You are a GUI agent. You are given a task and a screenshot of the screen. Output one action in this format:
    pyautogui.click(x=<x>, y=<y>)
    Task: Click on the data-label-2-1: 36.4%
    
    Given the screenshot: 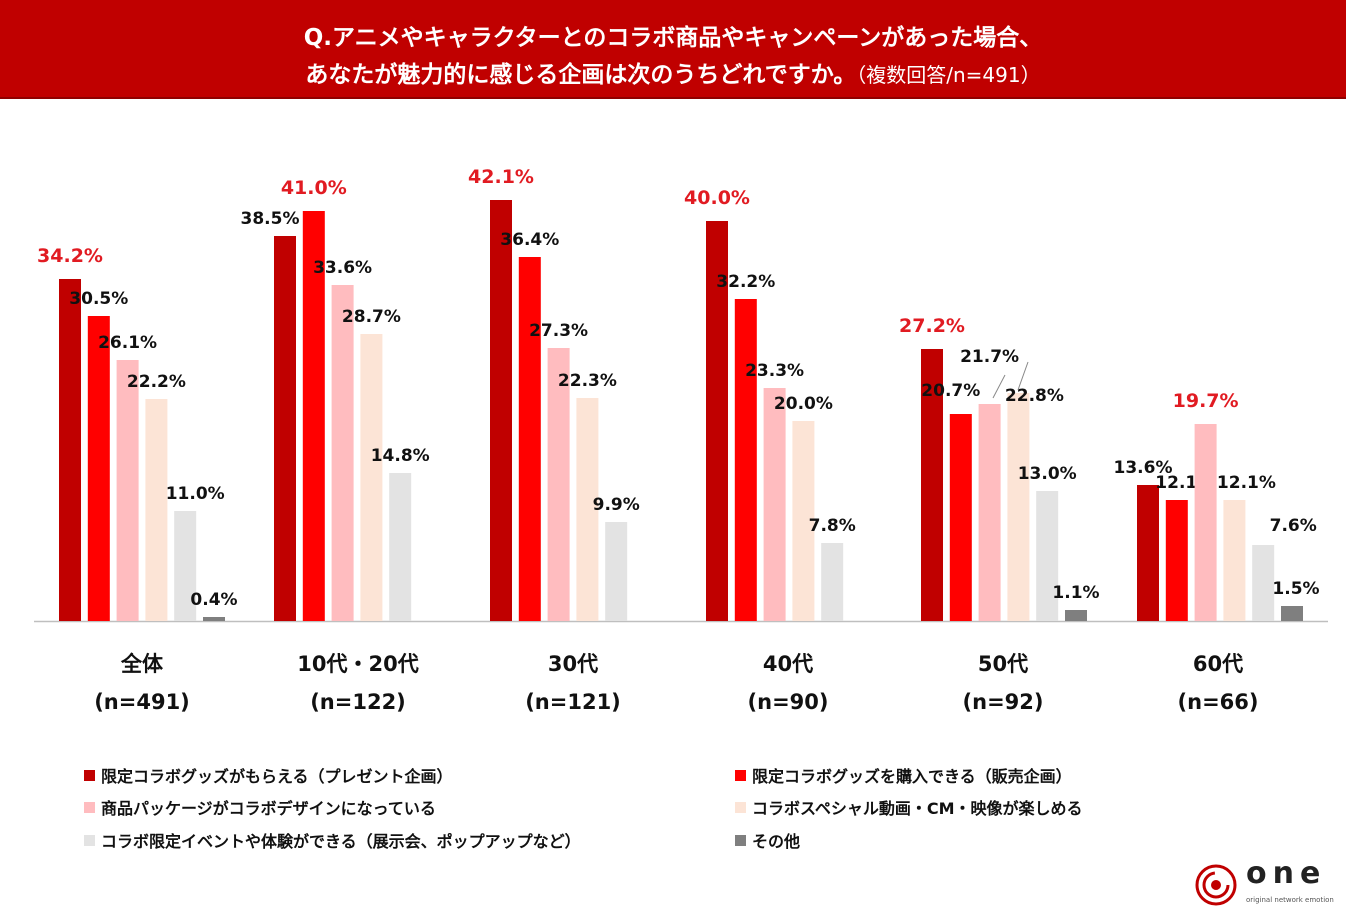 What is the action you would take?
    pyautogui.click(x=529, y=240)
    